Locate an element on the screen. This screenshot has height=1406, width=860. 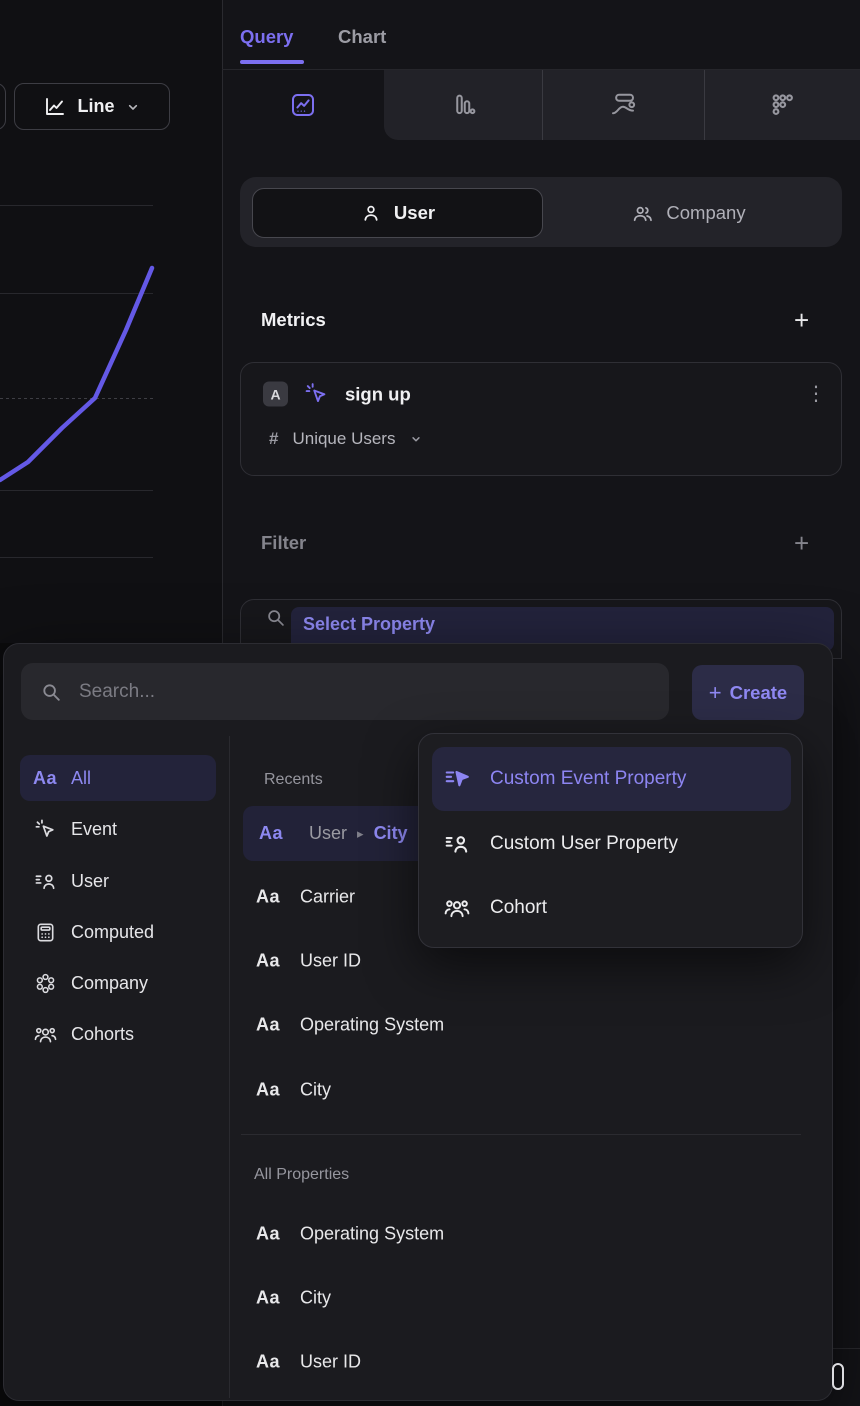
chart-type-dropdown-button: Line is located at coordinates (92, 106).